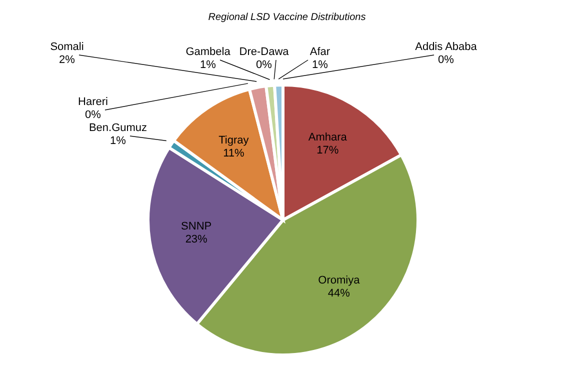 This screenshot has width=574, height=387. Describe the element at coordinates (196, 240) in the screenshot. I see `data-label: 23%` at that location.